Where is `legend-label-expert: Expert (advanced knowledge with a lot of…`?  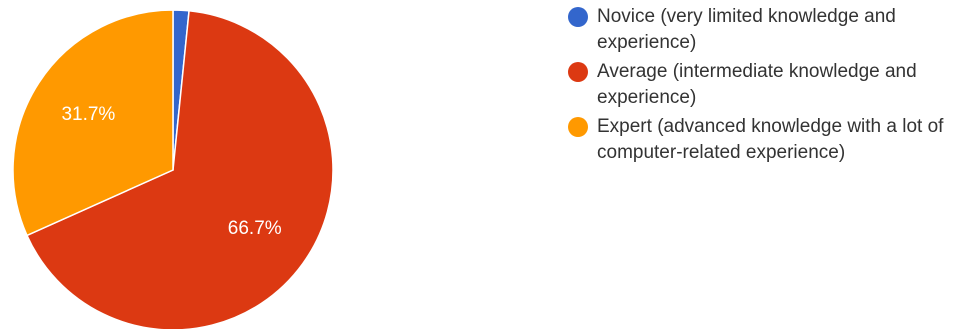
legend-label-expert: Expert (advanced knowledge with a lot of… is located at coordinates (770, 139).